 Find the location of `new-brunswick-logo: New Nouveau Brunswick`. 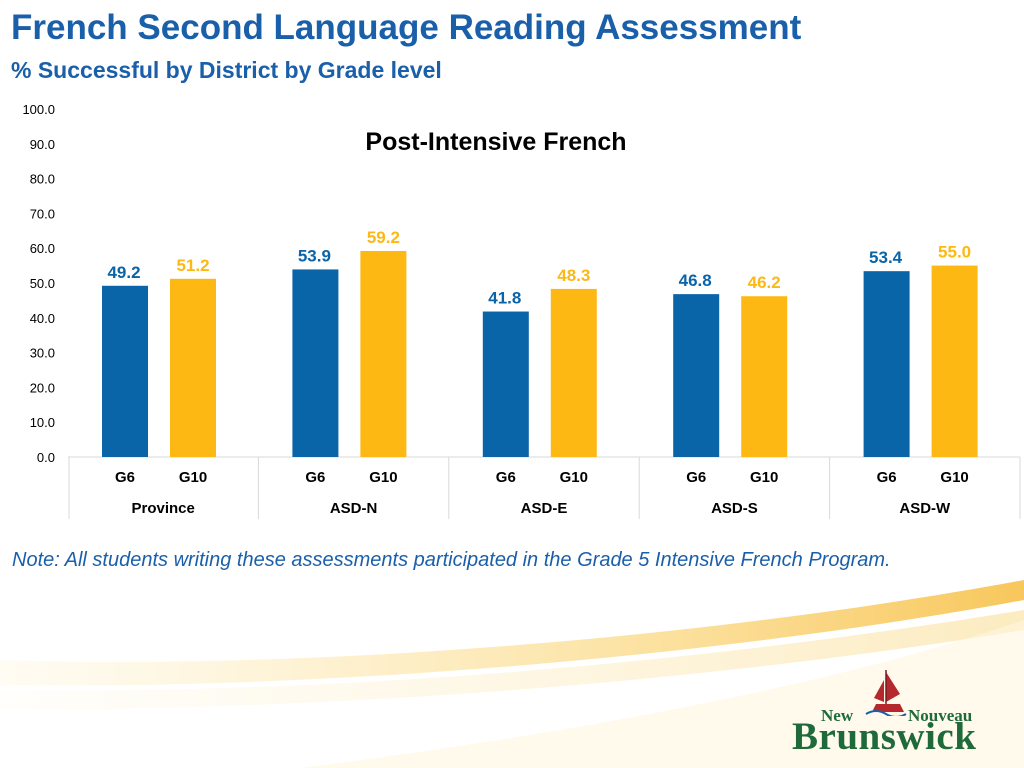

new-brunswick-logo: New Nouveau Brunswick is located at coordinates (900, 713).